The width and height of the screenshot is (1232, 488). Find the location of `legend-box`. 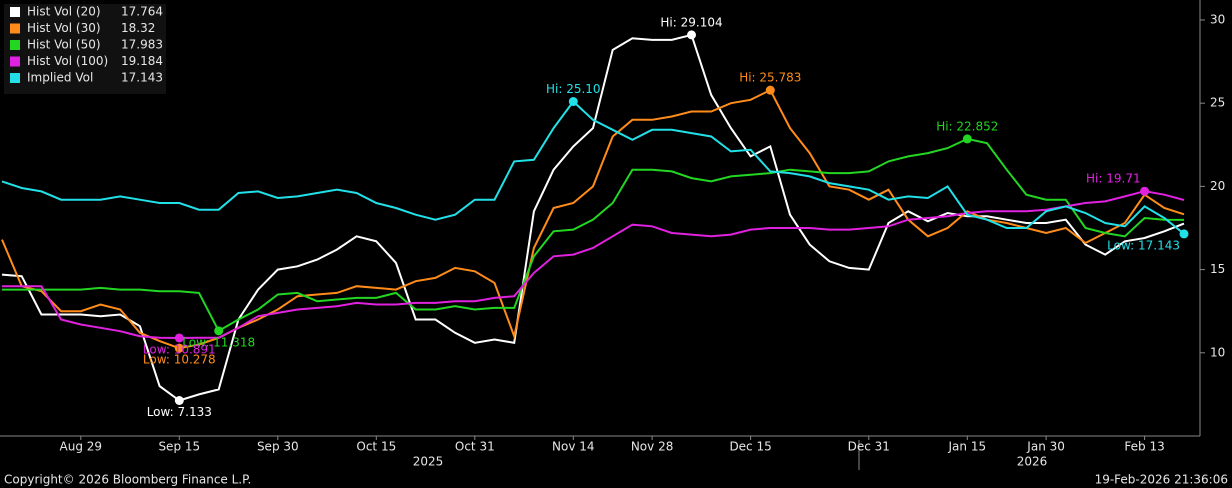

legend-box is located at coordinates (85, 49).